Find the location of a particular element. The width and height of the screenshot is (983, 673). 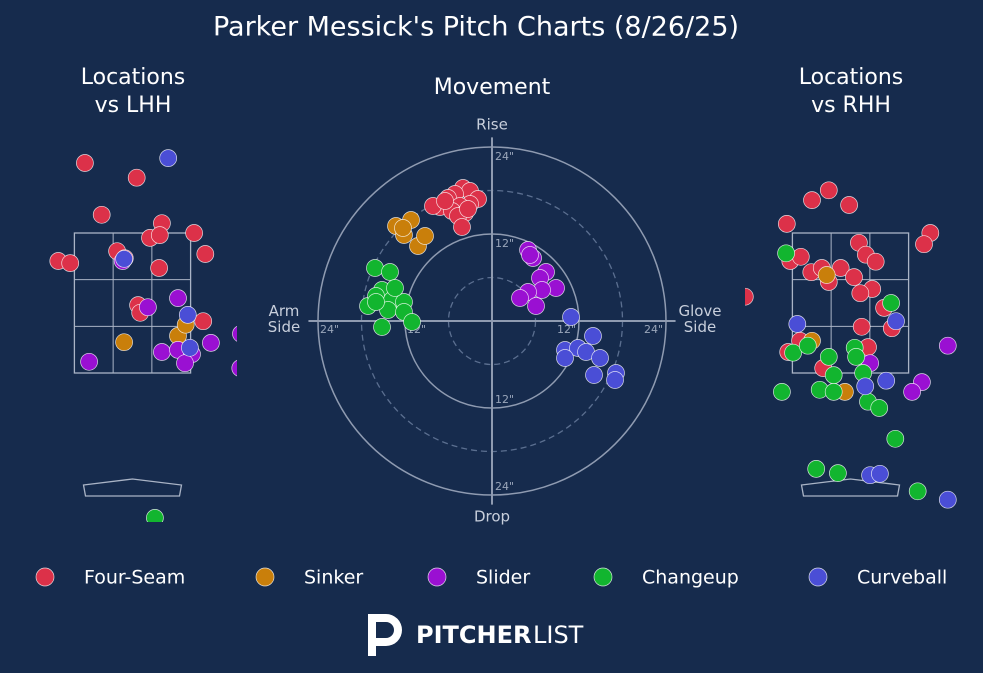

axis-label: Drop is located at coordinates (492, 517).